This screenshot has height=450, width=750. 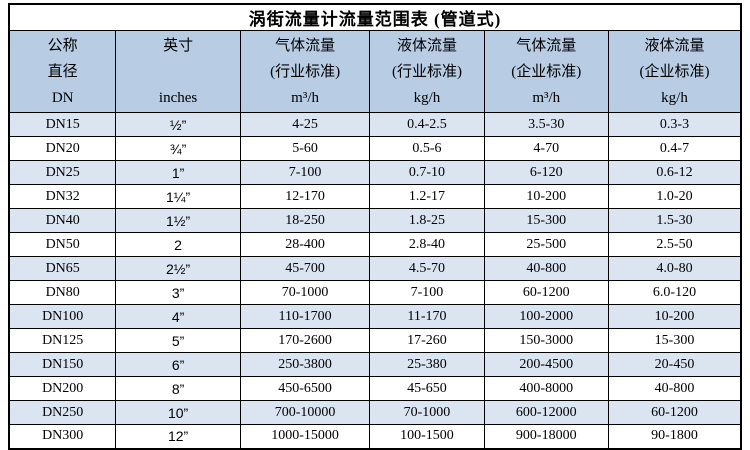 What do you see at coordinates (178, 97) in the screenshot?
I see `column-header-line: inches` at bounding box center [178, 97].